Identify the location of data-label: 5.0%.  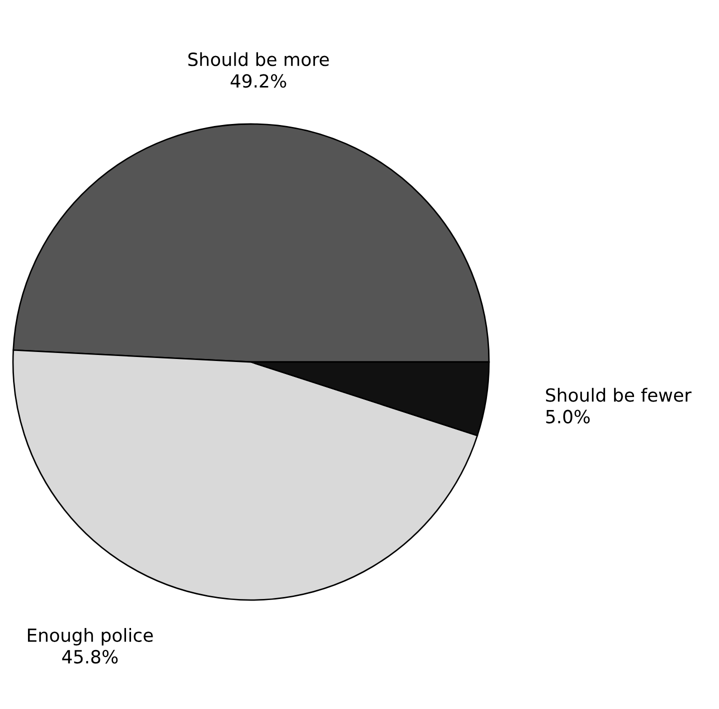
(568, 417).